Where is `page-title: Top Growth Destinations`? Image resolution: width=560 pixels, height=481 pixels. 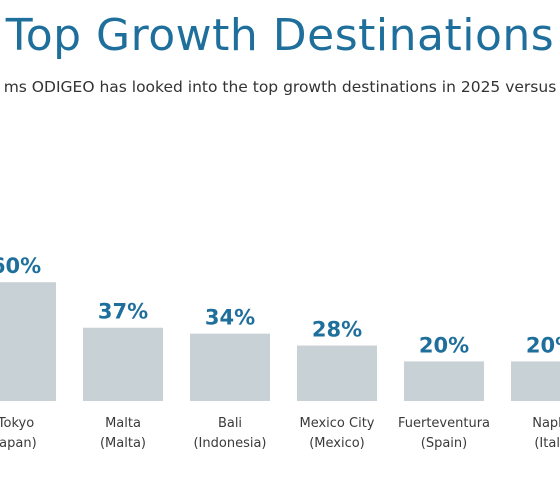 page-title: Top Growth Destinations is located at coordinates (280, 35).